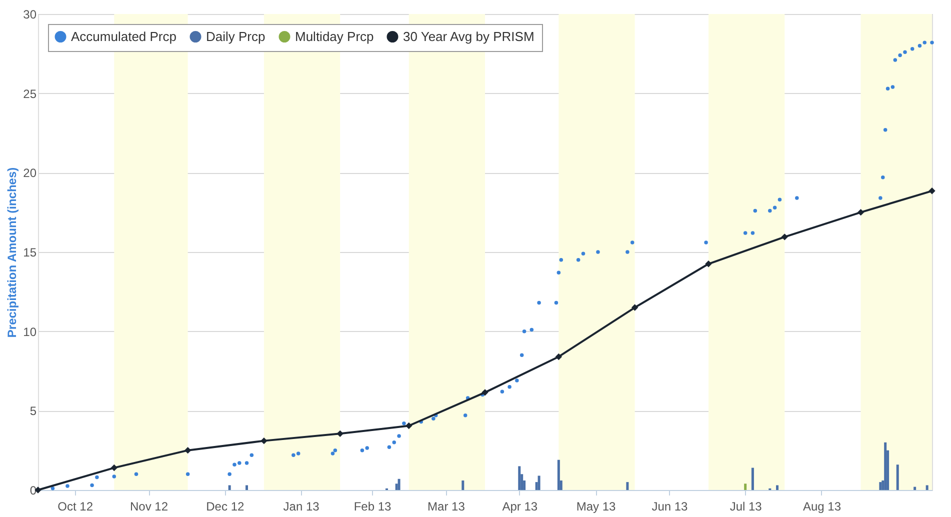  Describe the element at coordinates (447, 507) in the screenshot. I see `x-tick-label: Mar 13` at that location.